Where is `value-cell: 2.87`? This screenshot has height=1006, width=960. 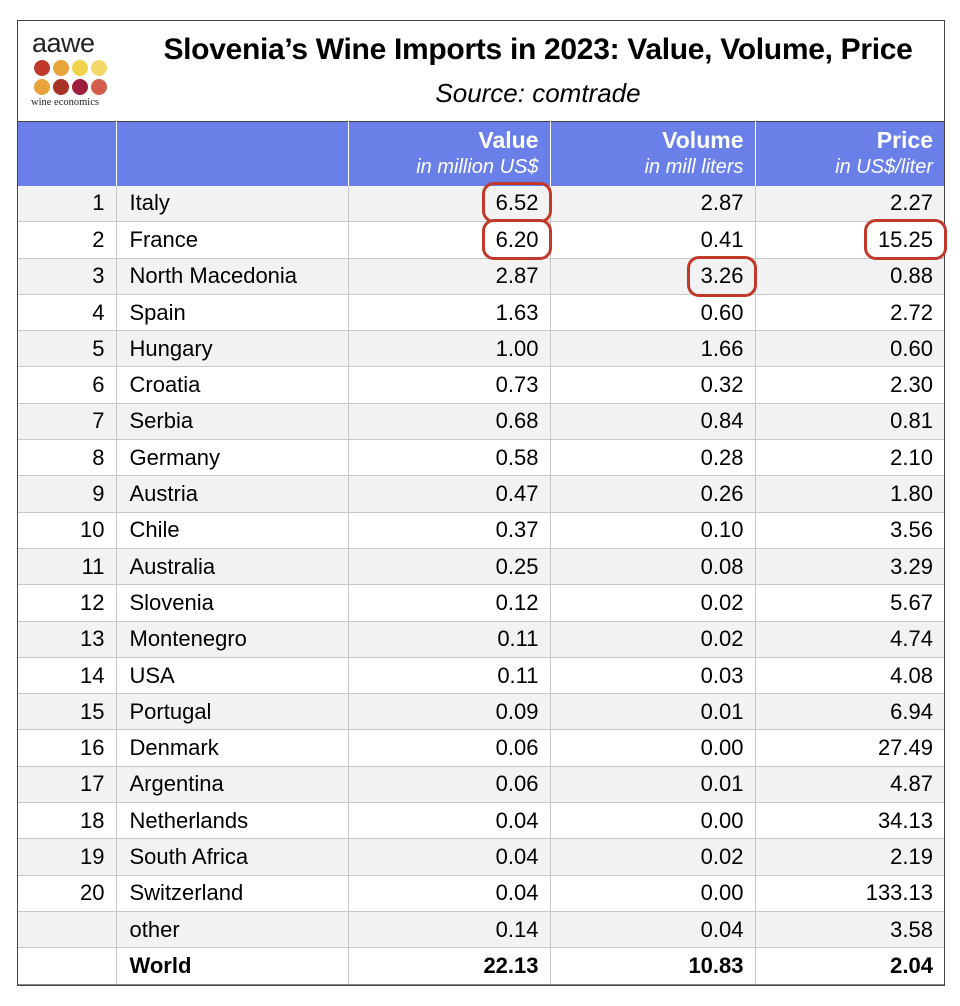
value-cell: 2.87 is located at coordinates (449, 276).